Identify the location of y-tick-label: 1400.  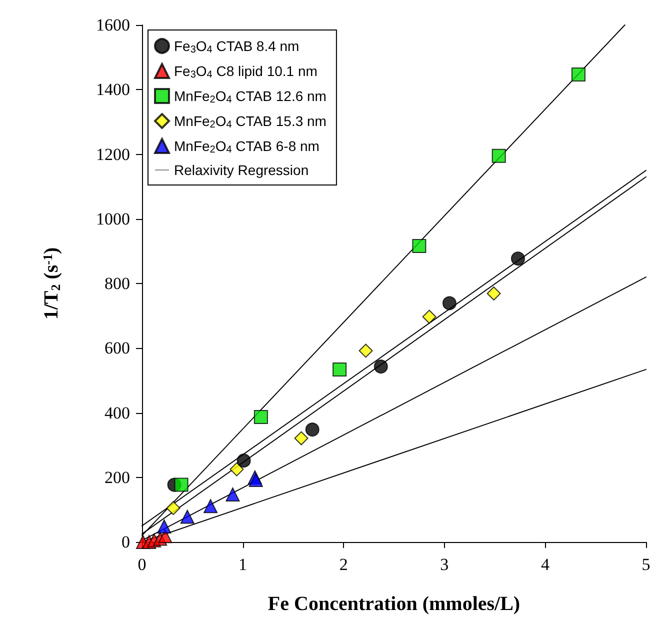
(113, 90).